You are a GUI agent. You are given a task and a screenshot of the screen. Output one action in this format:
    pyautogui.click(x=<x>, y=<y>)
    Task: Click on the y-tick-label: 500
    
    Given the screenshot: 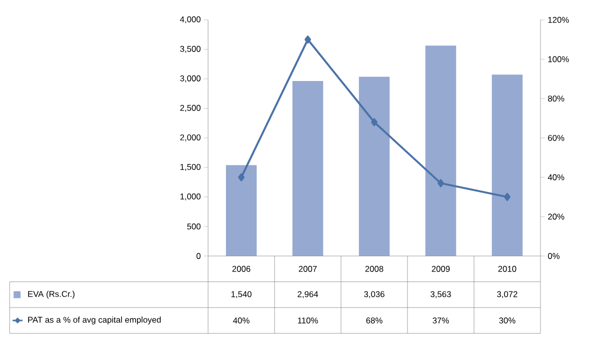 What is the action you would take?
    pyautogui.click(x=194, y=226)
    